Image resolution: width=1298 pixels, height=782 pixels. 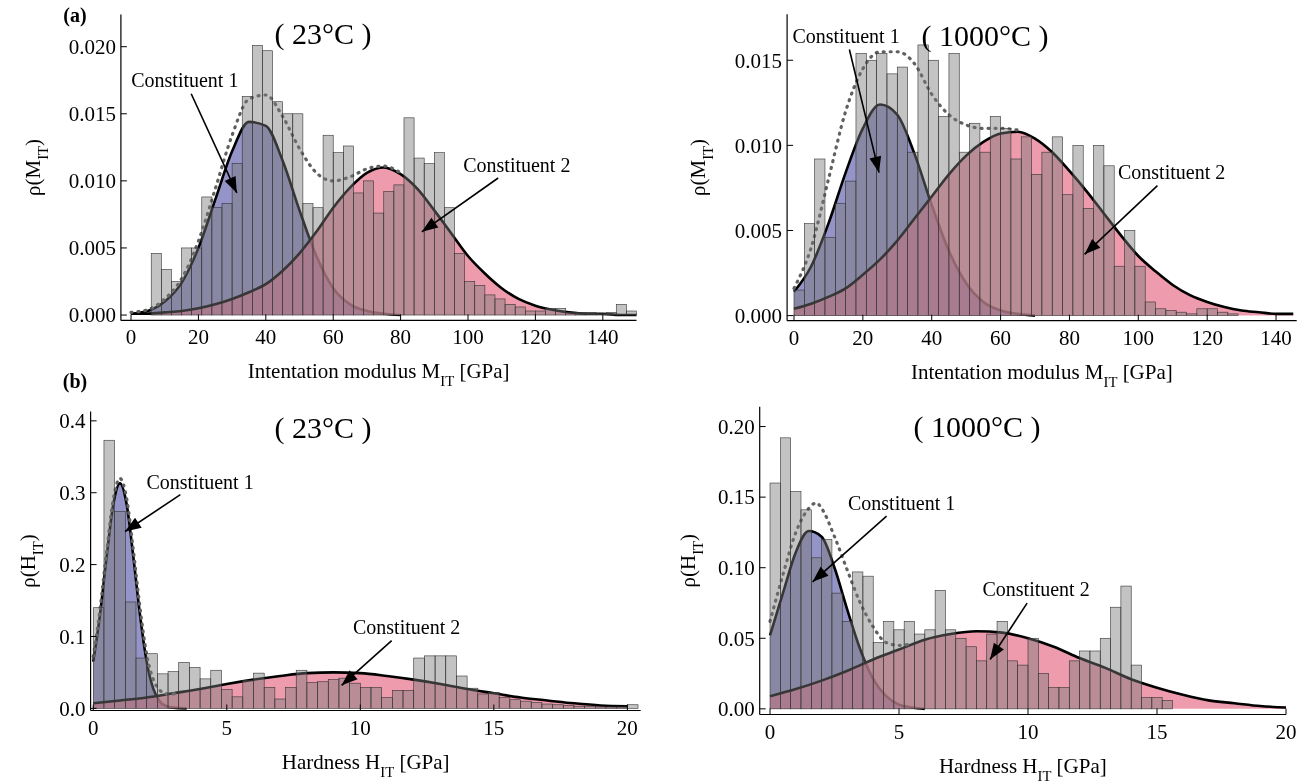 What do you see at coordinates (72, 564) in the screenshot?
I see `y-tick-label: 0.2` at bounding box center [72, 564].